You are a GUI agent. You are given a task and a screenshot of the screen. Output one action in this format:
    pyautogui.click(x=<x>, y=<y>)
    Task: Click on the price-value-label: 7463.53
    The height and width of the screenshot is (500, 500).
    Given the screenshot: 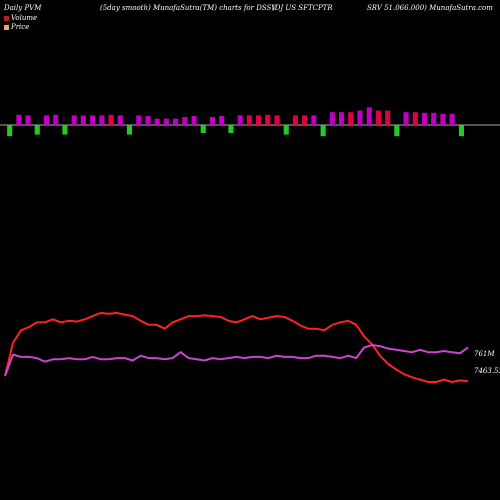 What is the action you would take?
    pyautogui.click(x=487, y=371)
    